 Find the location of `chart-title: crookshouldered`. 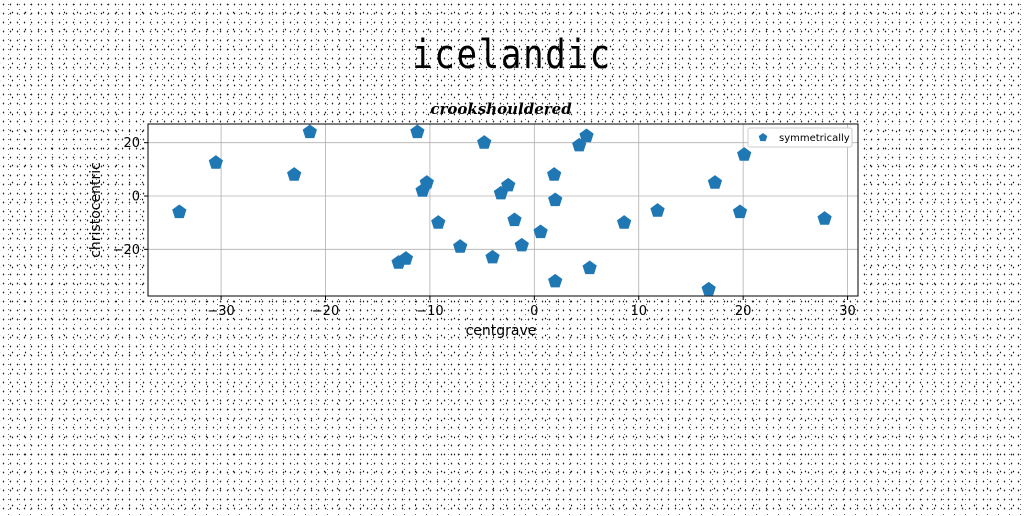

chart-title: crookshouldered is located at coordinates (501, 109).